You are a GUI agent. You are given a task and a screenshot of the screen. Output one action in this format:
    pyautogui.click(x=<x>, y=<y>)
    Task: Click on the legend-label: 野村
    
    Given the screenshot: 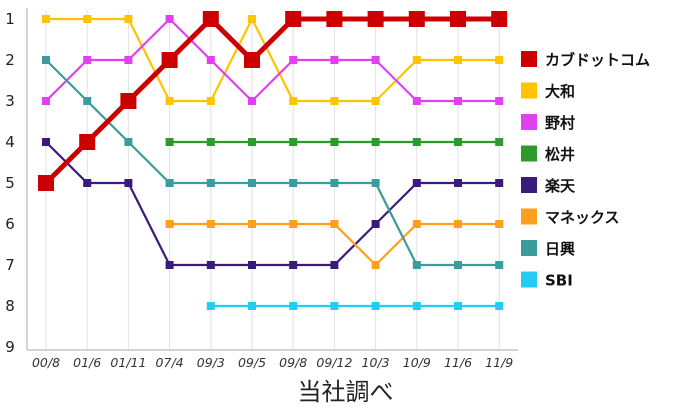 What is the action you would take?
    pyautogui.click(x=560, y=123)
    